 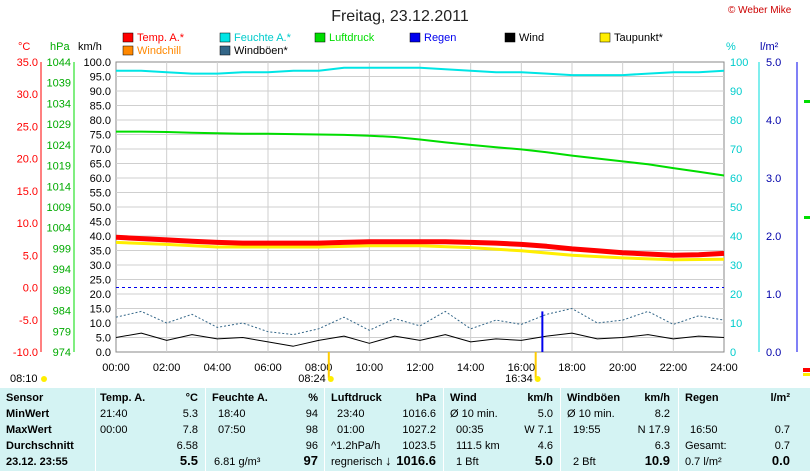 I want to click on pressure-max-time: 01:00, so click(x=351, y=430).